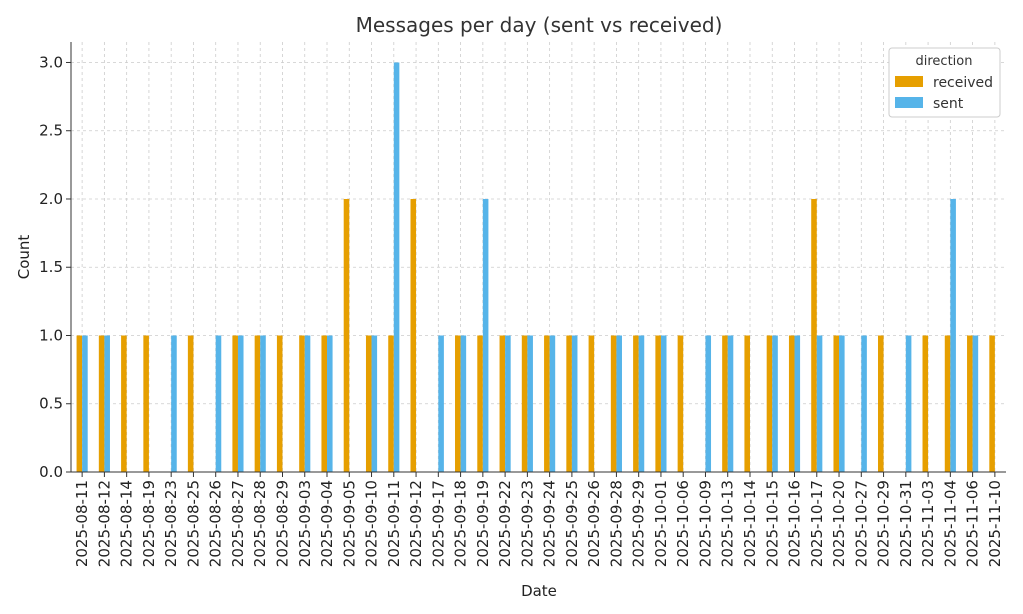 The width and height of the screenshot is (1023, 614). What do you see at coordinates (394, 523) in the screenshot?
I see `x-tick-label: 2025-09-11` at bounding box center [394, 523].